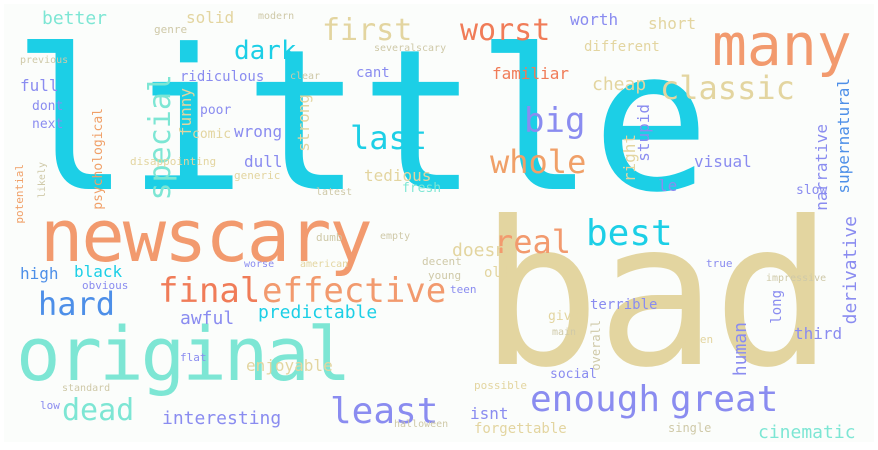  I want to click on word-least: least, so click(384, 411).